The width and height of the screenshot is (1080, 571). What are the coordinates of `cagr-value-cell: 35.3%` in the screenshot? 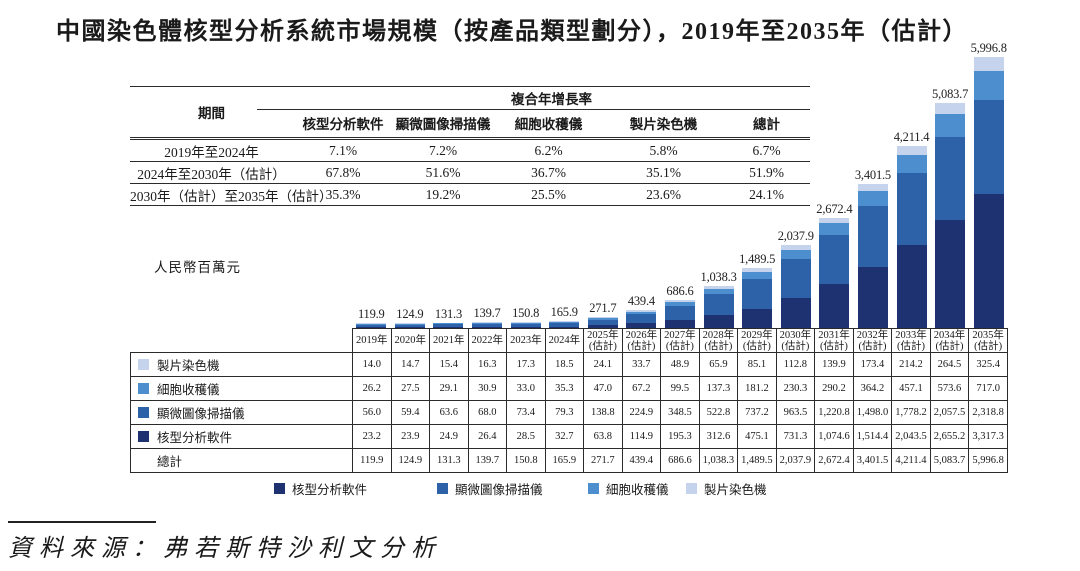 It's located at (343, 194).